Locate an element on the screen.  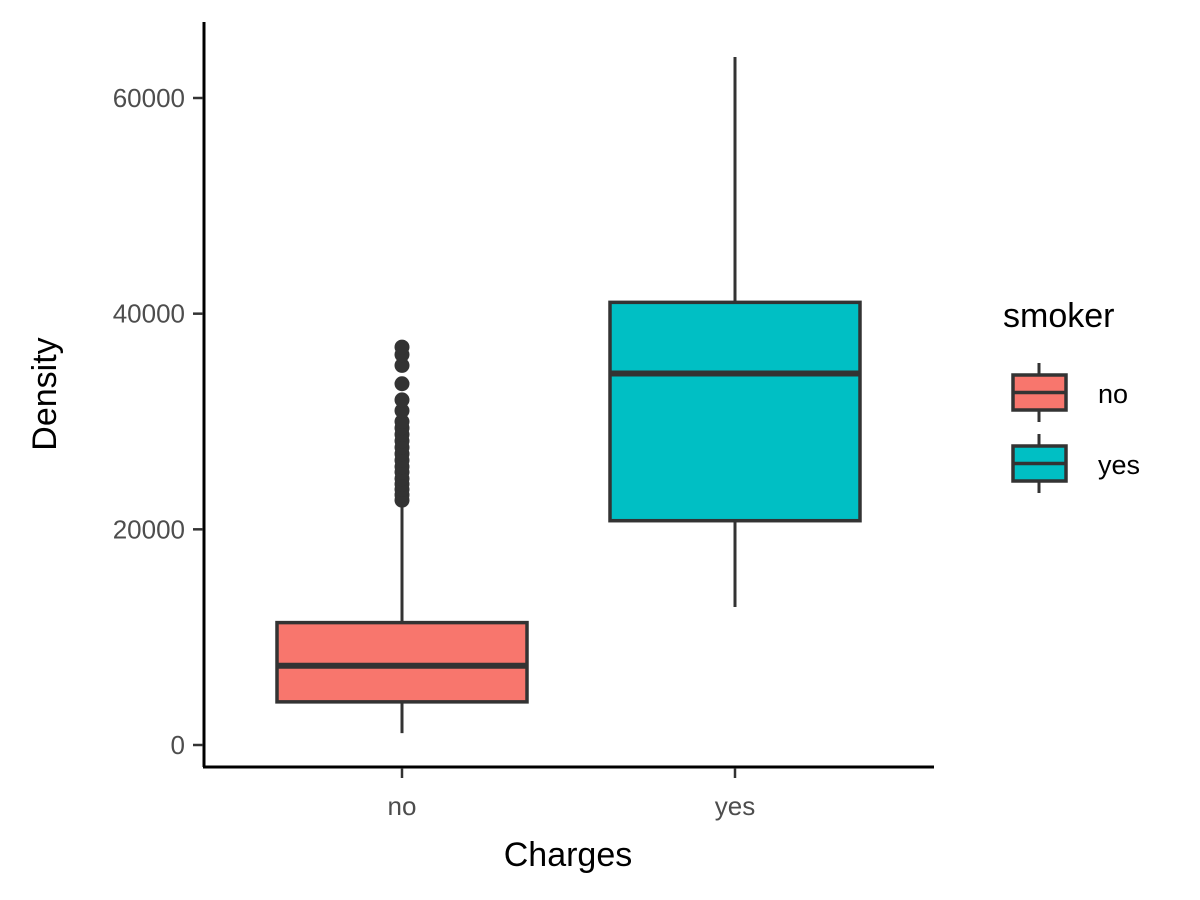
x-tick-label: no is located at coordinates (402, 806).